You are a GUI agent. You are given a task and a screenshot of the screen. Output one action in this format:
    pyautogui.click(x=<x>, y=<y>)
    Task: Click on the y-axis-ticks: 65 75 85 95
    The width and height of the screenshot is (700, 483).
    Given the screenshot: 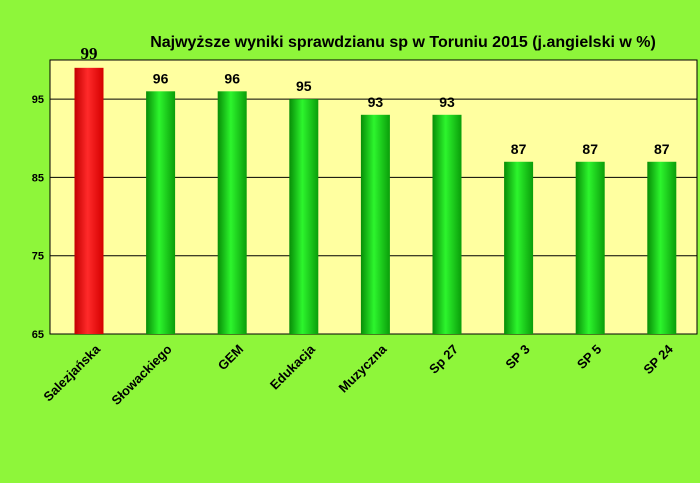 What is the action you would take?
    pyautogui.click(x=38, y=217)
    